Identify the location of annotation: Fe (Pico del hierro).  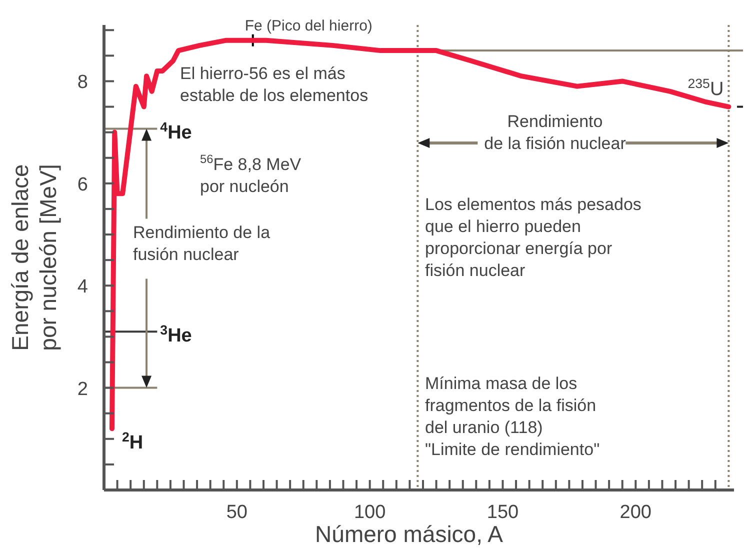
(308, 25).